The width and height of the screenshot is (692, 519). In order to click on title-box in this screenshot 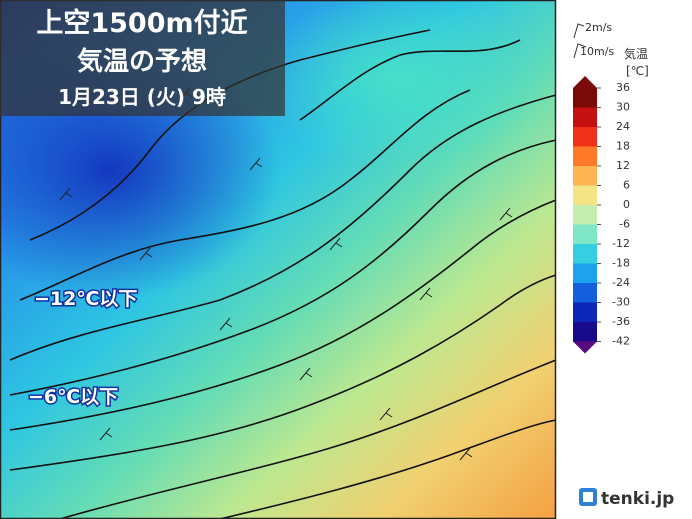, I will do `click(142, 58)`.